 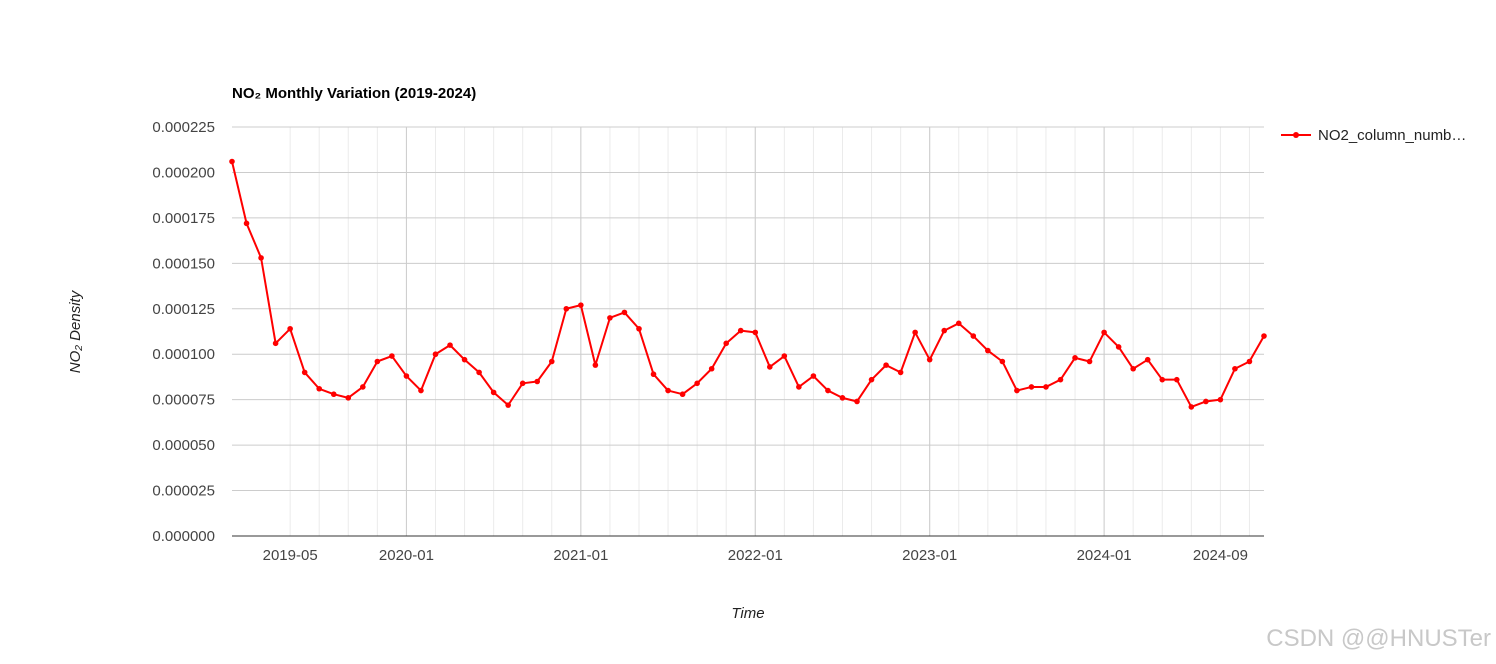 I want to click on y-tick-label: 0.000225, so click(x=183, y=127).